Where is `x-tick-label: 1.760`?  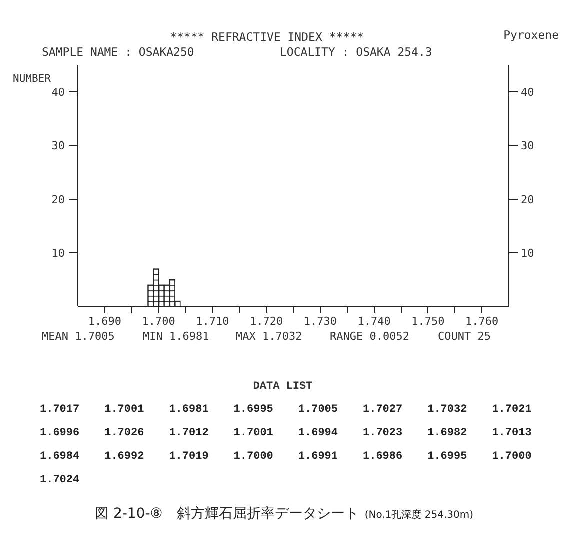 x-tick-label: 1.760 is located at coordinates (482, 321).